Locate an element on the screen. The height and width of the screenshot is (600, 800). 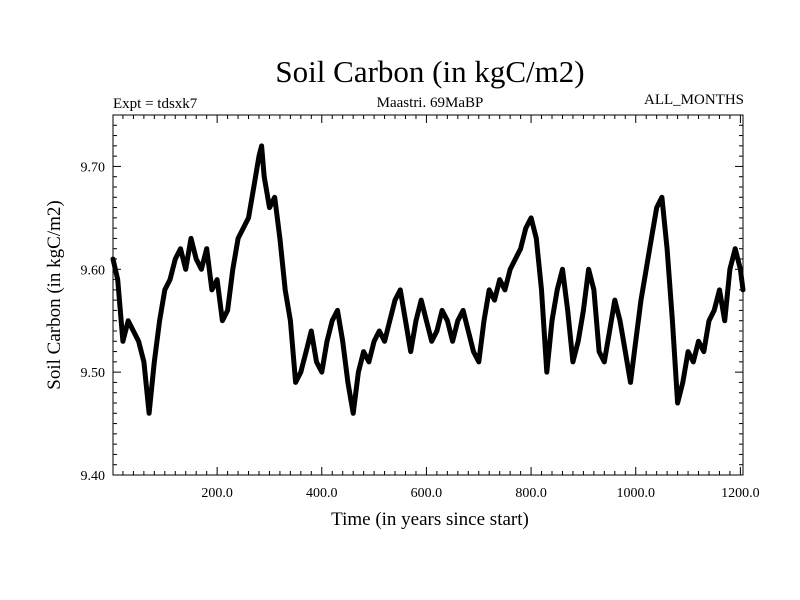
y-tick-label: 9.60 is located at coordinates (93, 270).